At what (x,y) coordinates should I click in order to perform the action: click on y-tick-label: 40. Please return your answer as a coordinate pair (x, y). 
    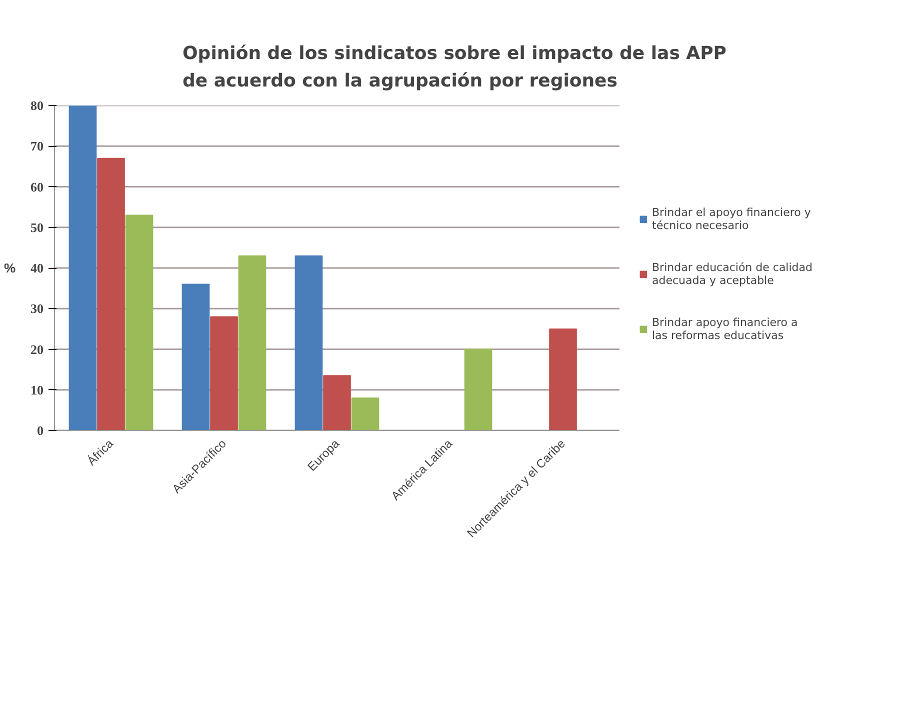
    Looking at the image, I should click on (37, 268).